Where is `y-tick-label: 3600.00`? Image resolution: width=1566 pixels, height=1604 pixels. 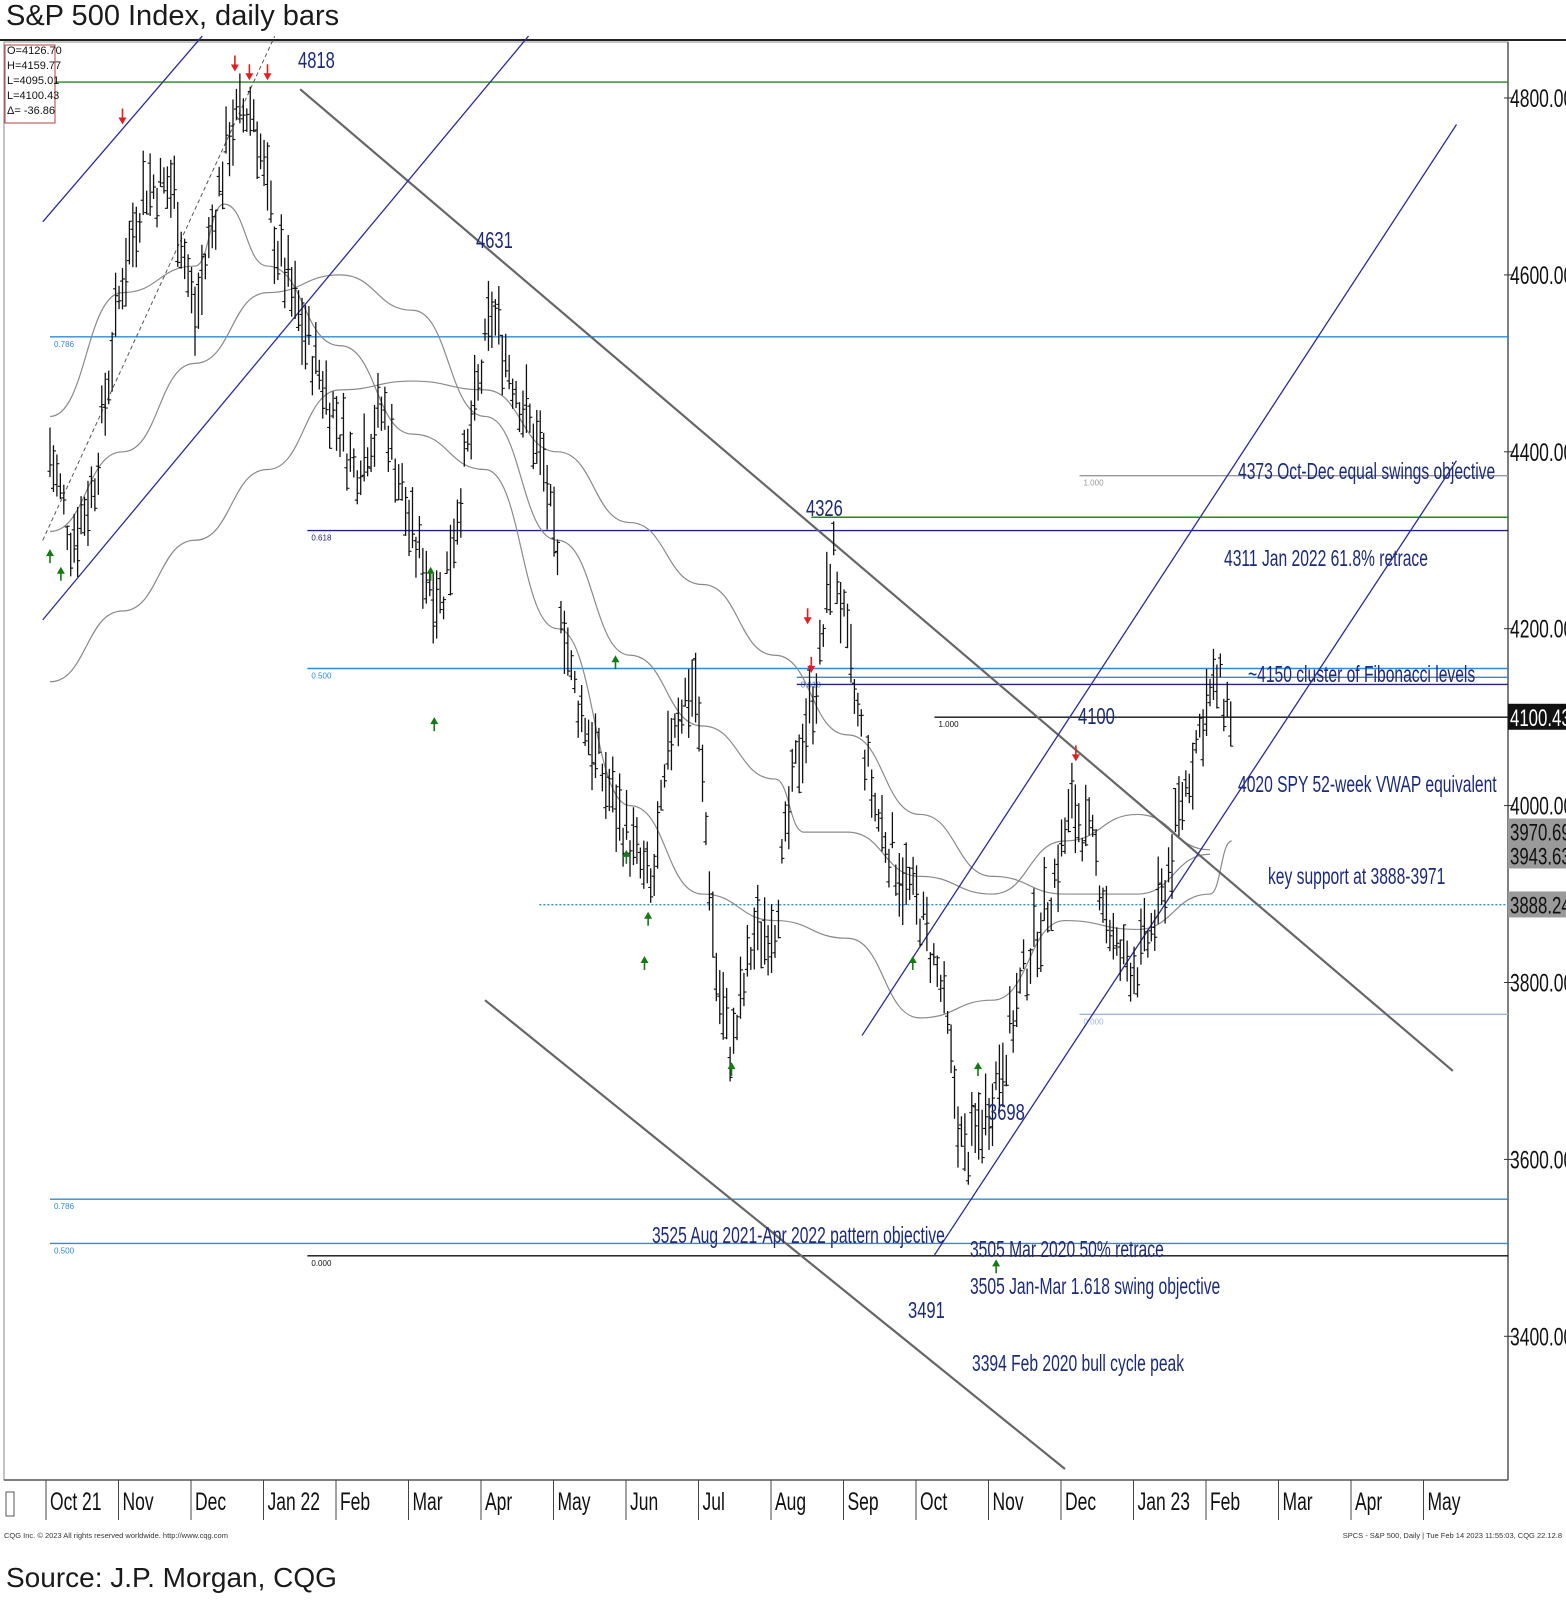
y-tick-label: 3600.00 is located at coordinates (1538, 1159).